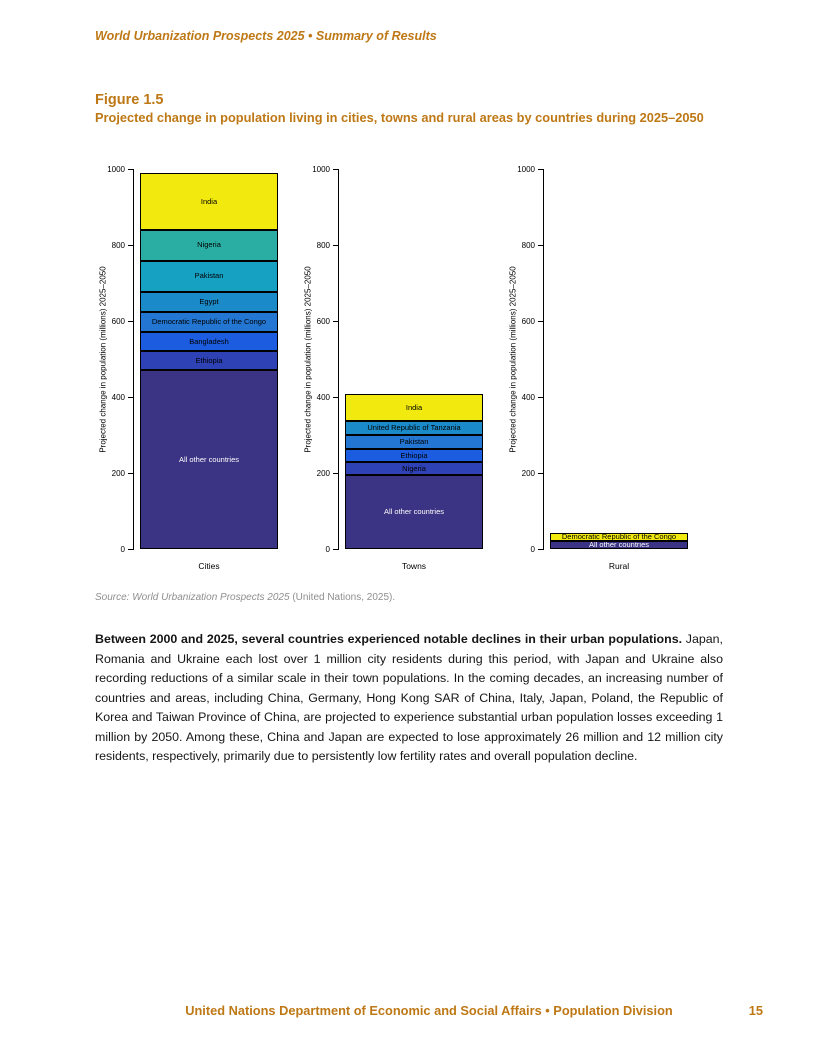 This screenshot has width=816, height=1056. What do you see at coordinates (414, 566) in the screenshot?
I see `x-axis-label-towns: Towns` at bounding box center [414, 566].